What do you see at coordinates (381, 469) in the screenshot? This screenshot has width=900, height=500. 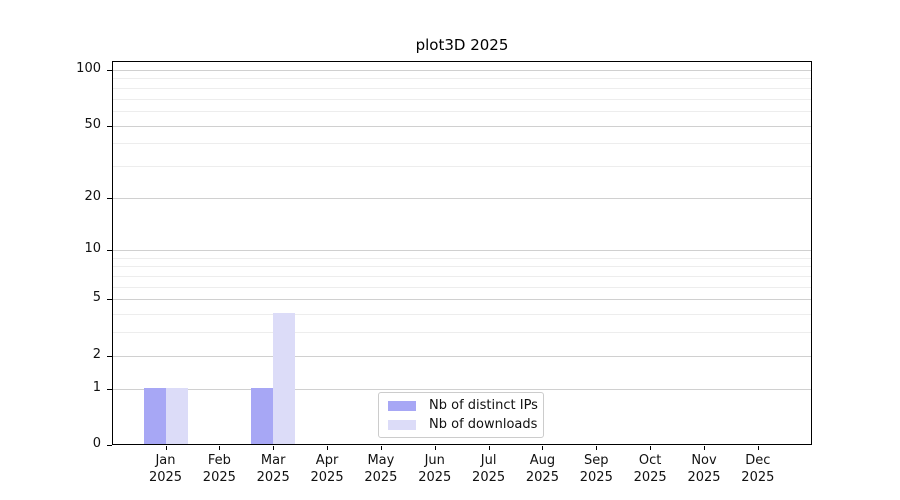 I see `x-tick-label: May 2025` at bounding box center [381, 469].